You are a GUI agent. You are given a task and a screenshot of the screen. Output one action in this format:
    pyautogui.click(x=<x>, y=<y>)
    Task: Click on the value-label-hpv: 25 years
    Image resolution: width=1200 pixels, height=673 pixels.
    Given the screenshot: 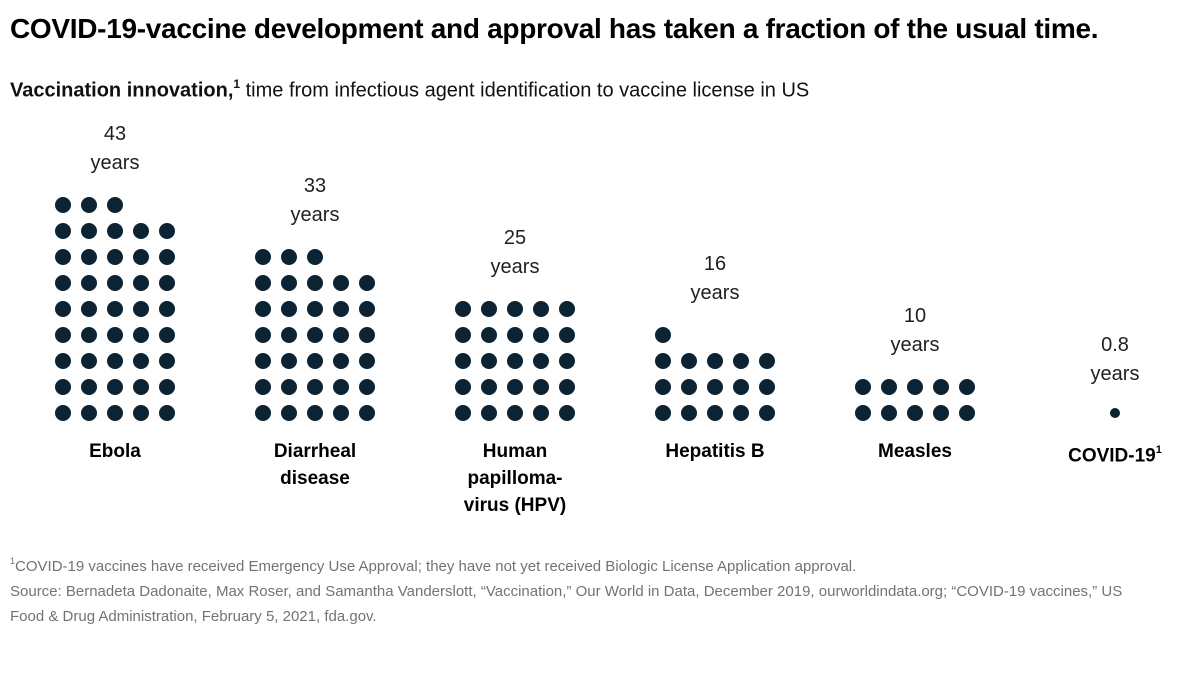 What is the action you would take?
    pyautogui.click(x=515, y=253)
    